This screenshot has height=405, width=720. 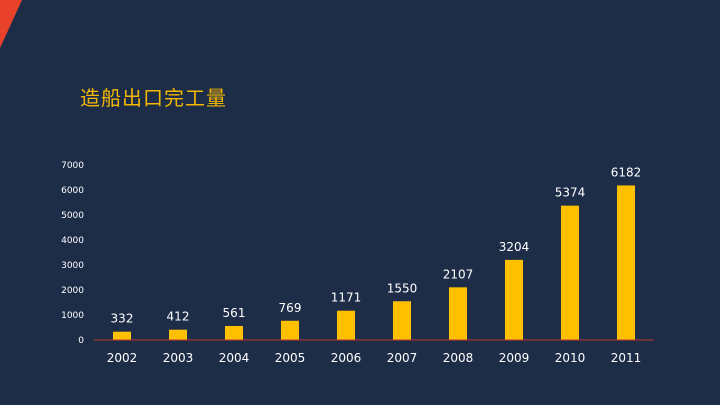 What do you see at coordinates (570, 193) in the screenshot?
I see `data-label: 5374` at bounding box center [570, 193].